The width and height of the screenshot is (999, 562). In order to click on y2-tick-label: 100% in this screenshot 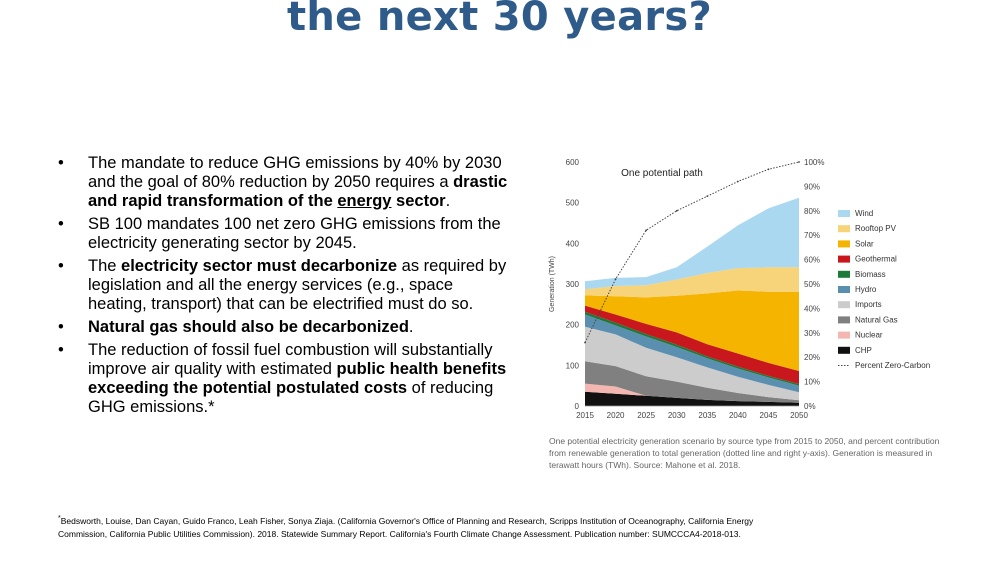, I will do `click(814, 162)`.